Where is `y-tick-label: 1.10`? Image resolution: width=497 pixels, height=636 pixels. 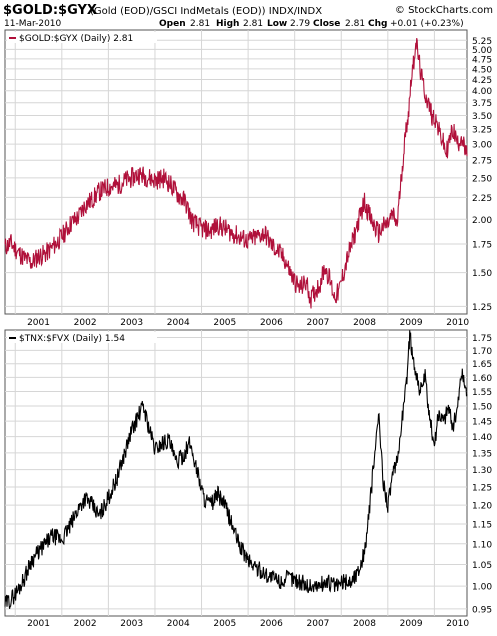
y-tick-label: 1.10 is located at coordinates (482, 545).